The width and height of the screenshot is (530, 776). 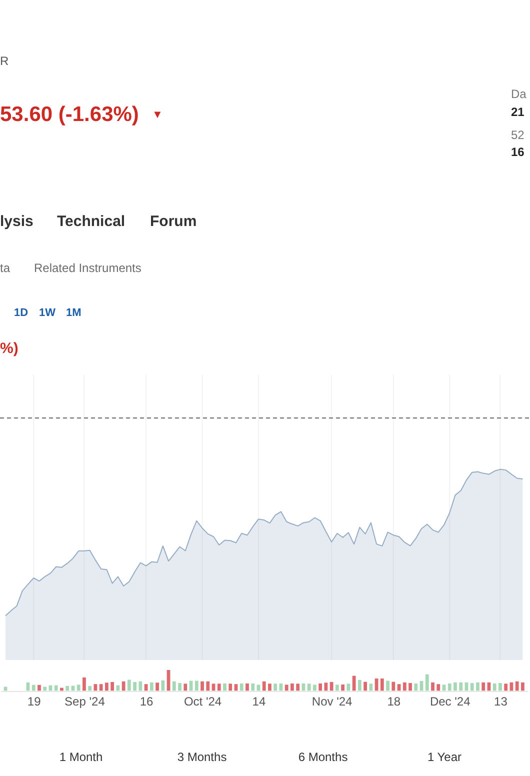 What do you see at coordinates (323, 757) in the screenshot?
I see `text: 6 Months` at bounding box center [323, 757].